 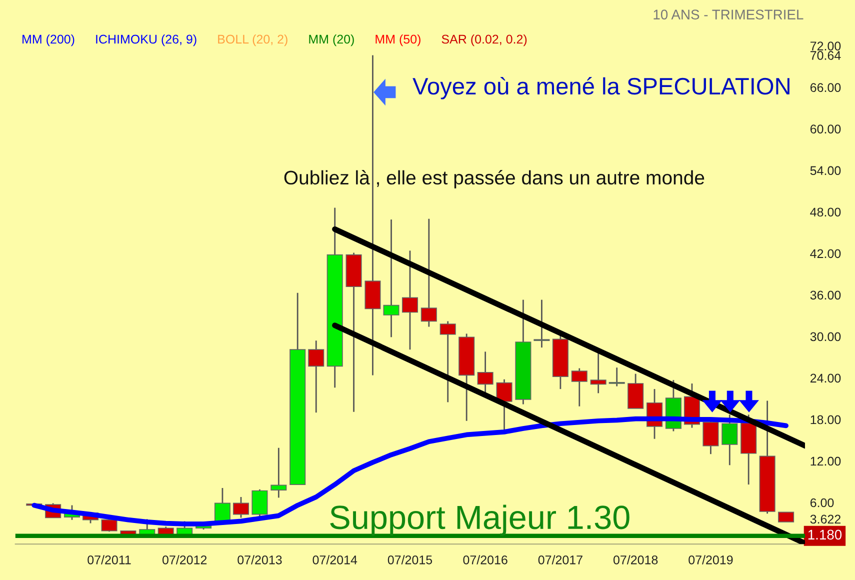 What do you see at coordinates (410, 559) in the screenshot?
I see `x-tick-label: 07/2015` at bounding box center [410, 559].